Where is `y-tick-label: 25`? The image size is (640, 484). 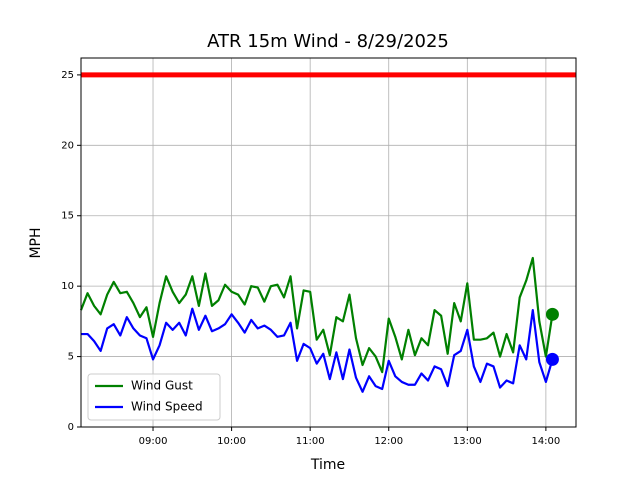
y-tick-label: 25 is located at coordinates (67, 75).